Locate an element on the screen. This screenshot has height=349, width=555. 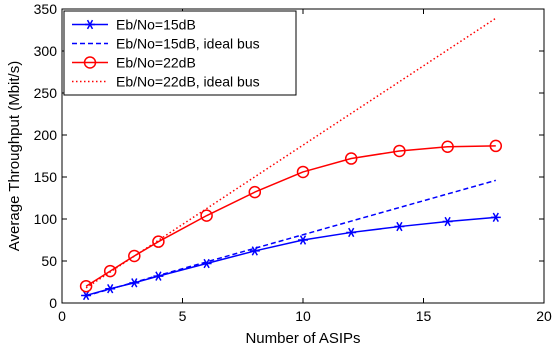
y-tick-label: 0 is located at coordinates (53, 303).